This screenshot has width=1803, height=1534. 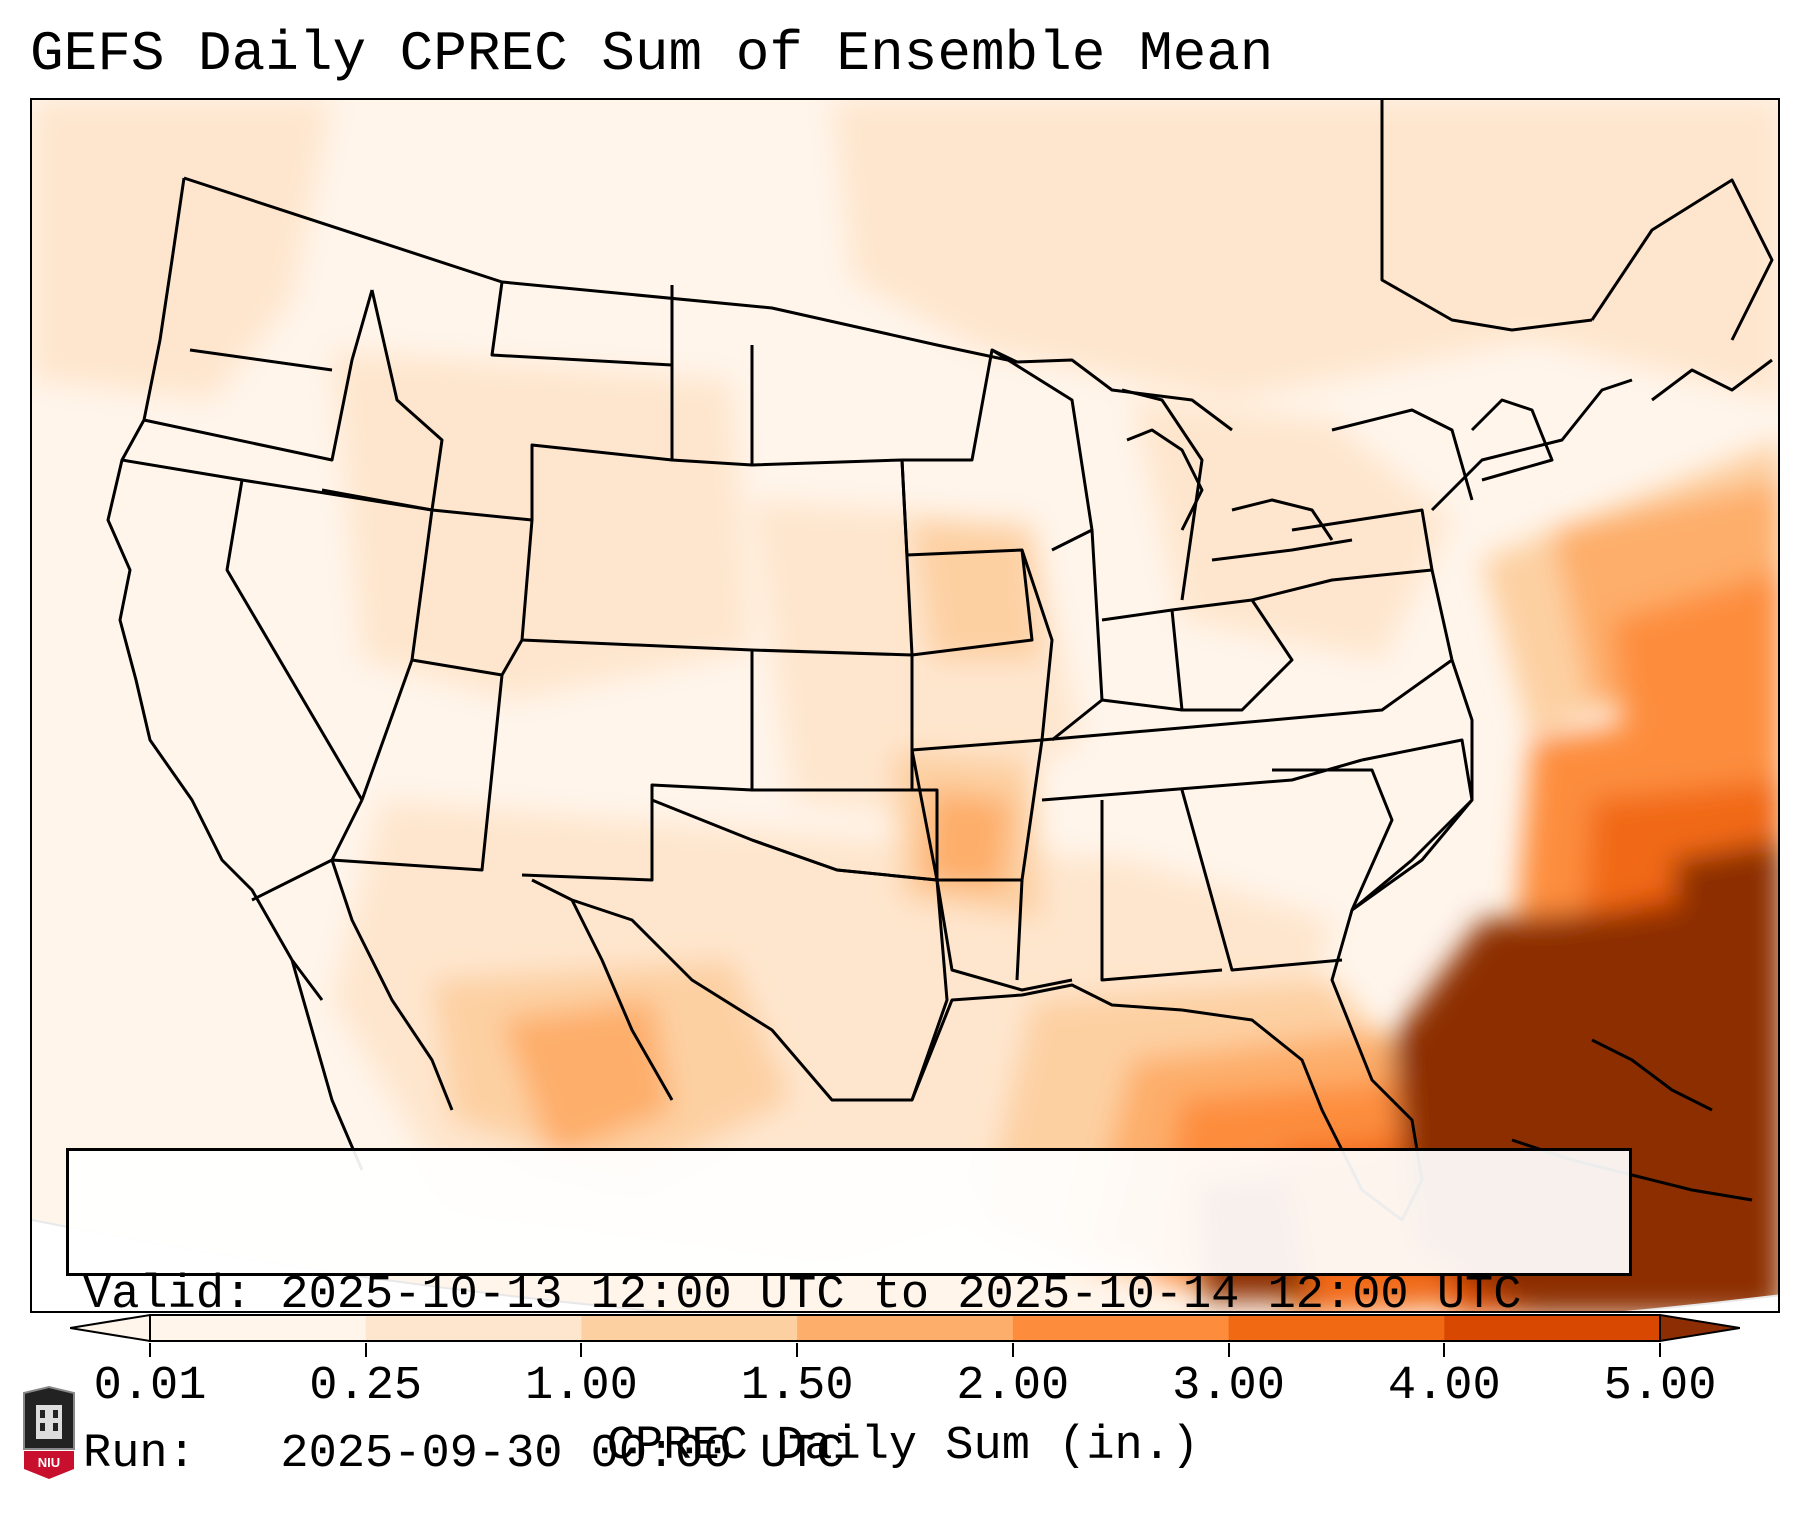 What do you see at coordinates (903, 1446) in the screenshot?
I see `colorbar-label: CPREC Daily Sum (in.)` at bounding box center [903, 1446].